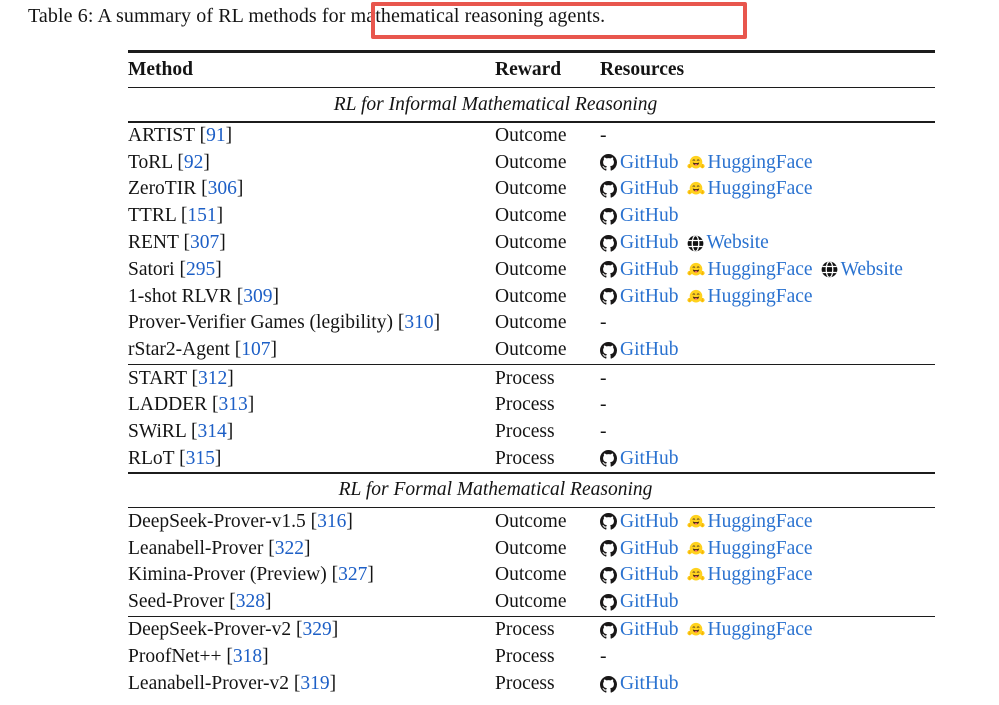  What do you see at coordinates (216, 135) in the screenshot?
I see `citation-link: 91` at bounding box center [216, 135].